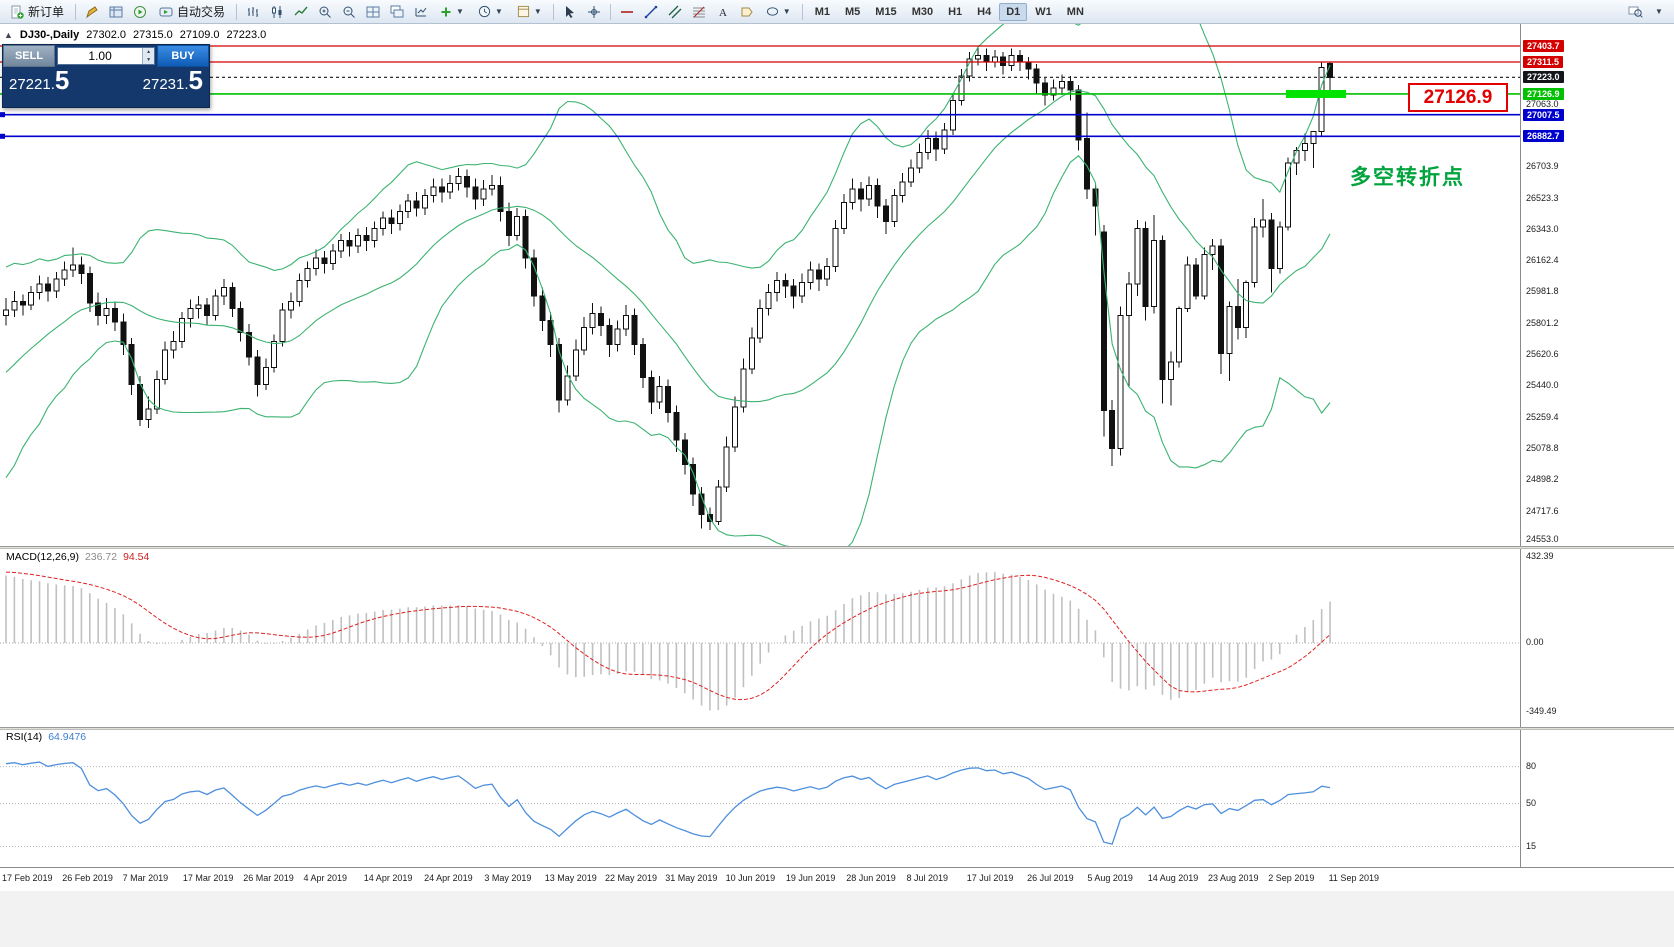 The width and height of the screenshot is (1674, 947). What do you see at coordinates (1316, 93) in the screenshot?
I see `highlight-bar` at bounding box center [1316, 93].